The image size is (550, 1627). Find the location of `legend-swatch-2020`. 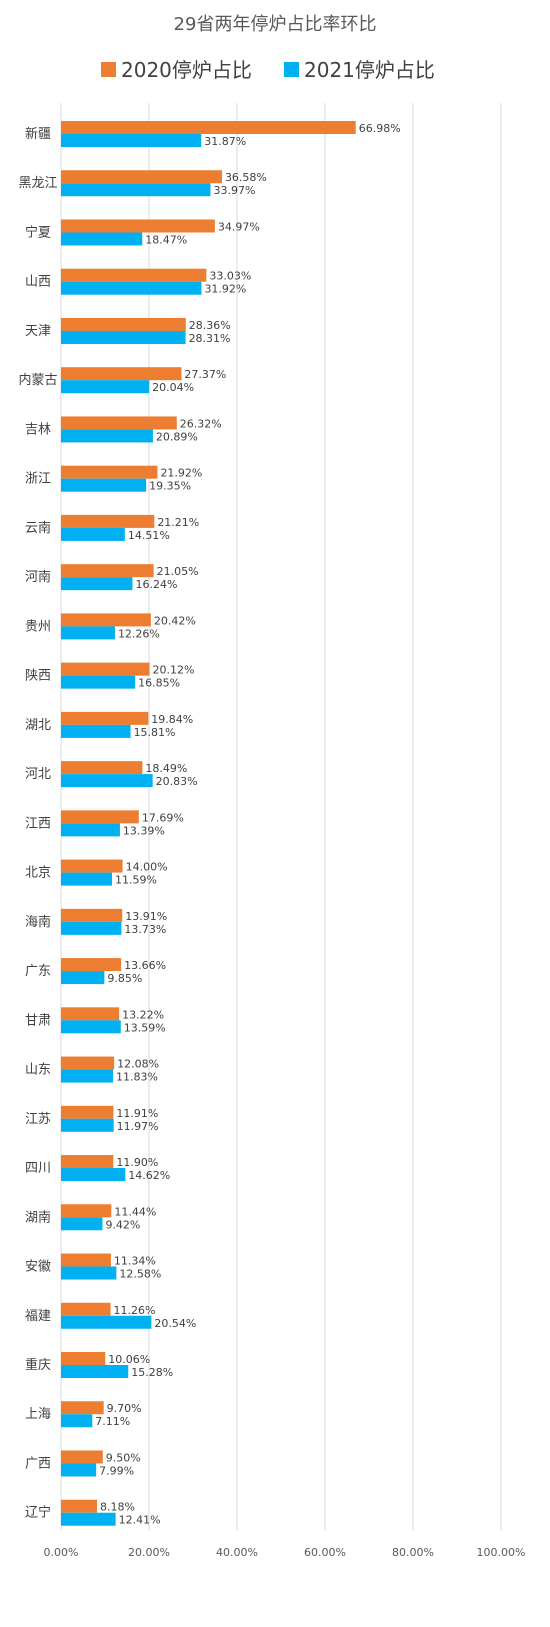

legend-swatch-2020 is located at coordinates (108, 69).